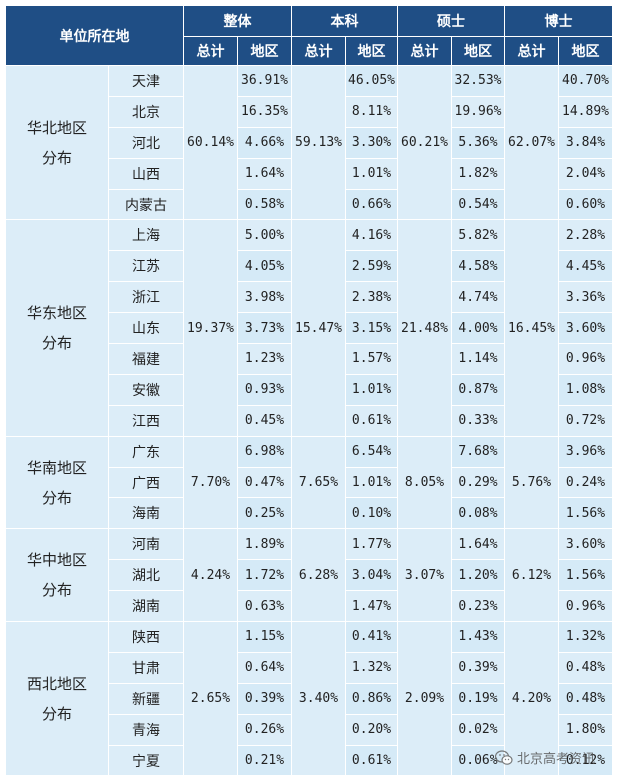  Describe the element at coordinates (210, 482) in the screenshot. I see `region-total-value: 7.70%` at that location.